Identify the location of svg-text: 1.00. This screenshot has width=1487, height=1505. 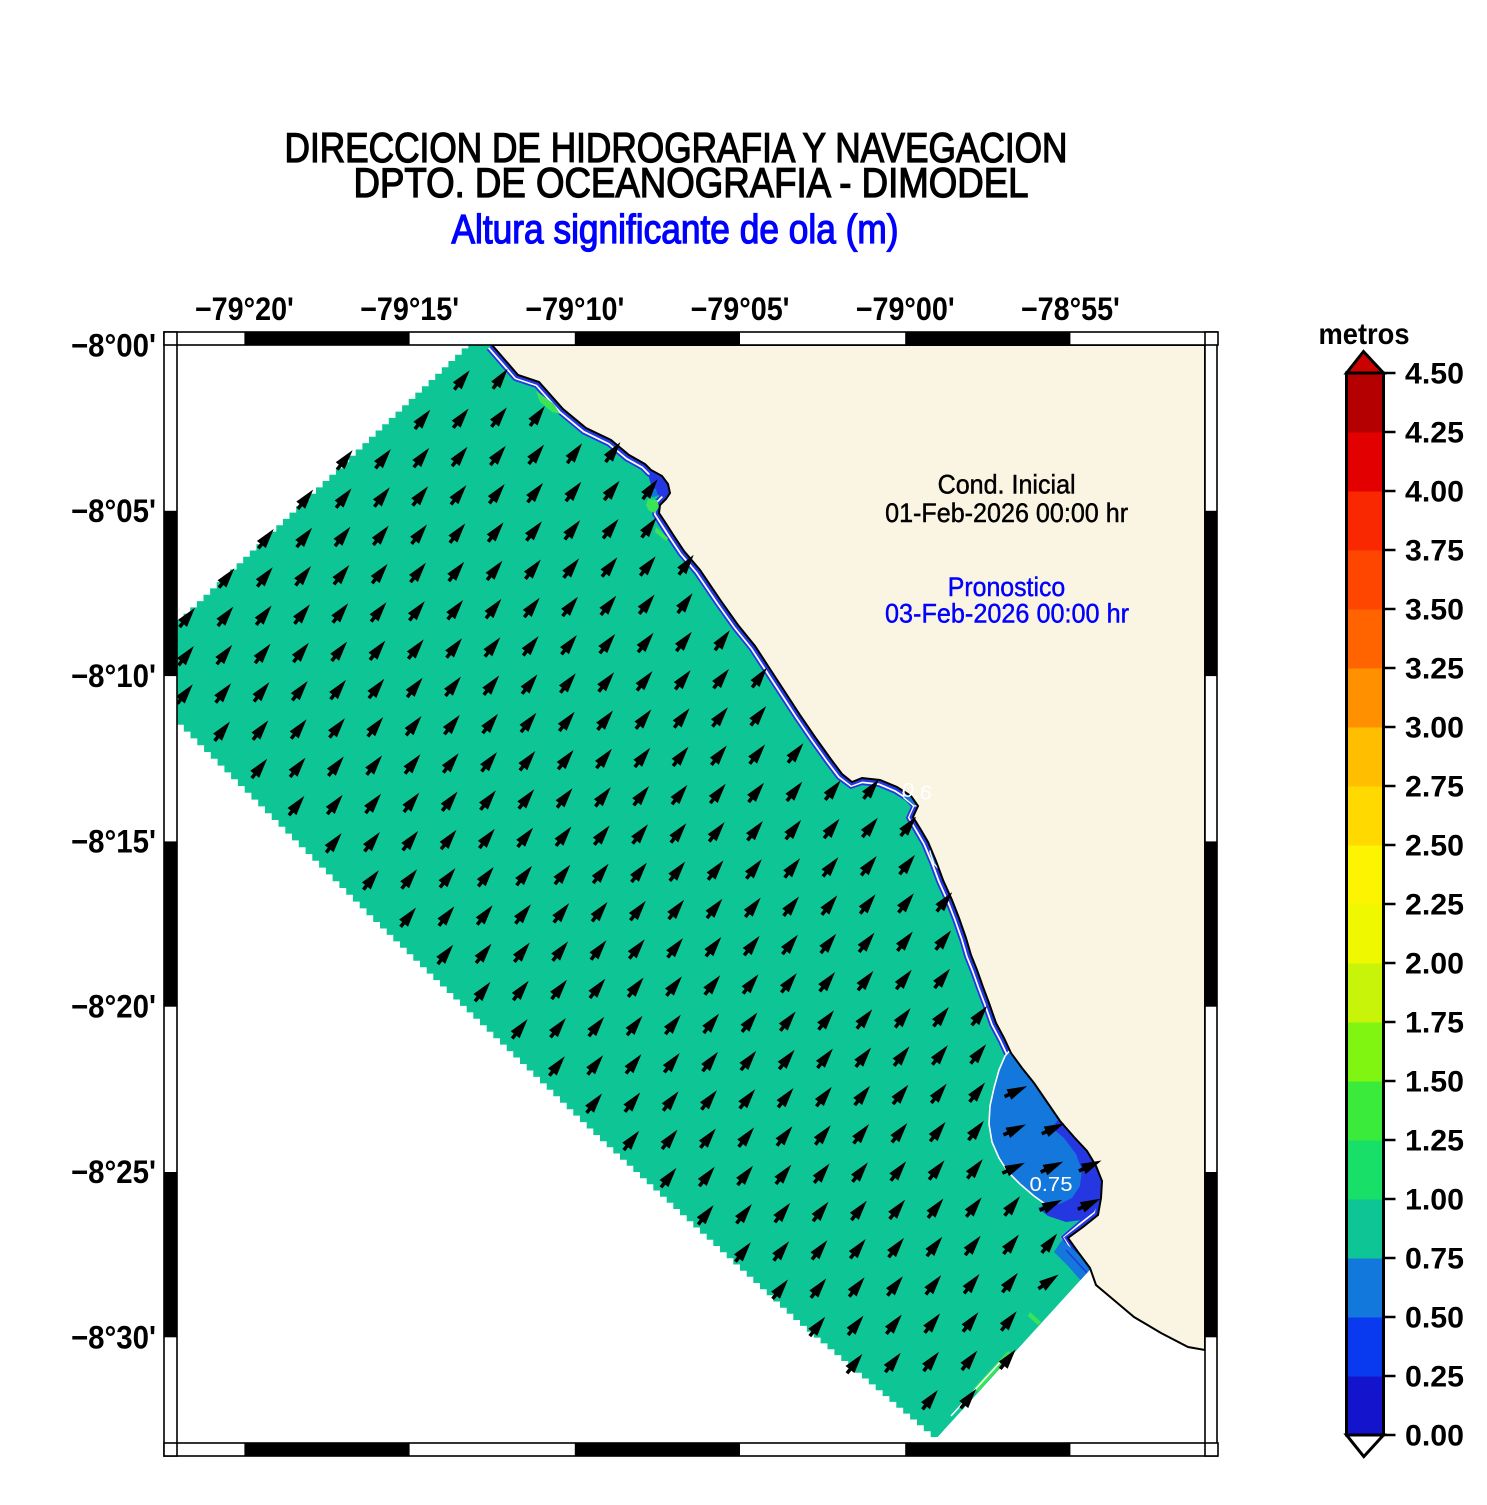
(1434, 1200).